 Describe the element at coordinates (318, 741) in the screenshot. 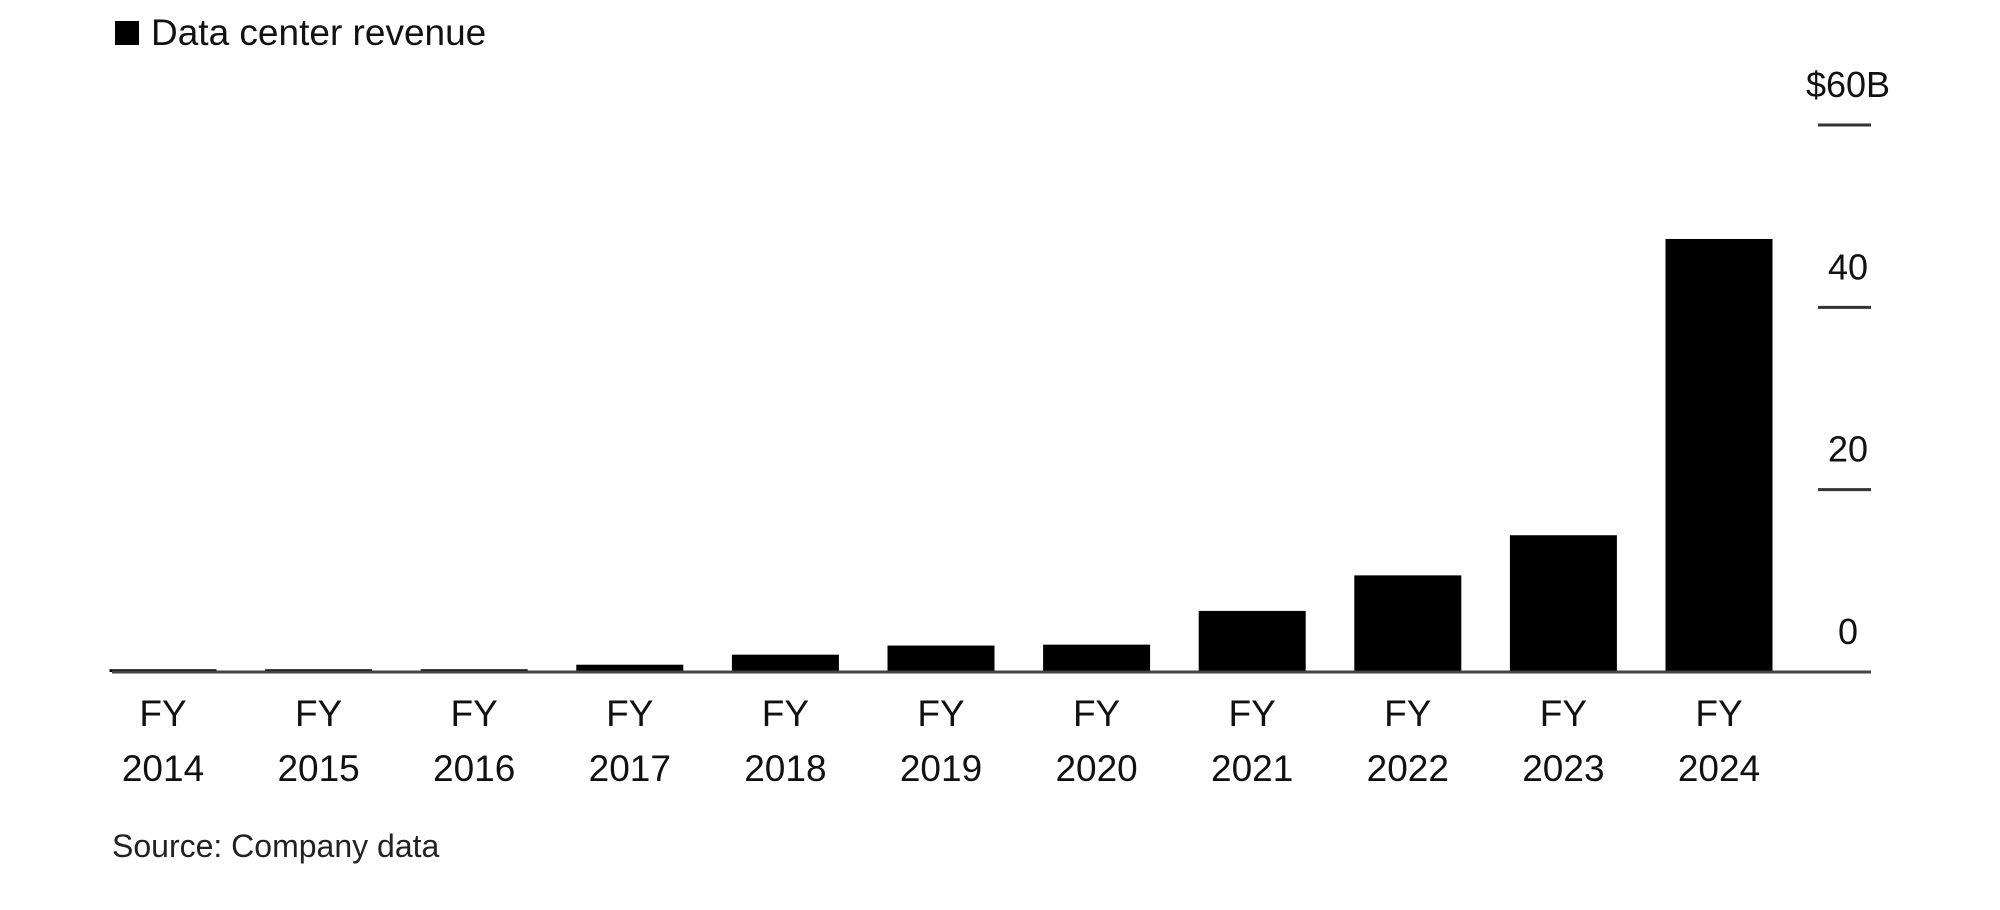

I see `x-tick-label: FY 2015` at that location.